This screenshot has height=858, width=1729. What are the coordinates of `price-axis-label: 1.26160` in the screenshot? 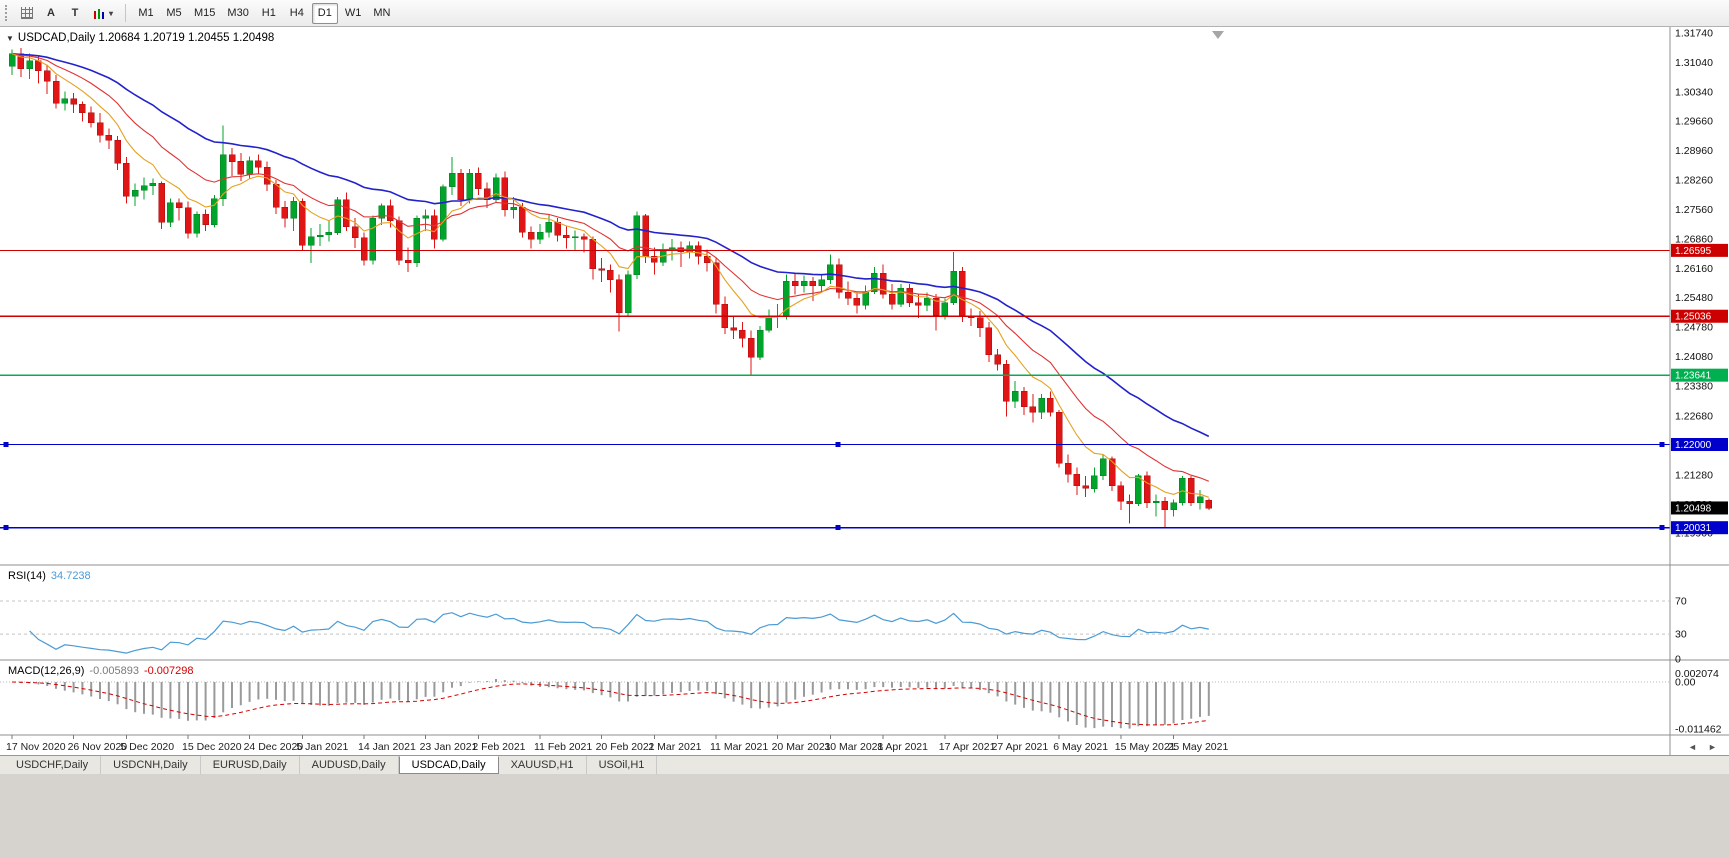 It's located at (1694, 269).